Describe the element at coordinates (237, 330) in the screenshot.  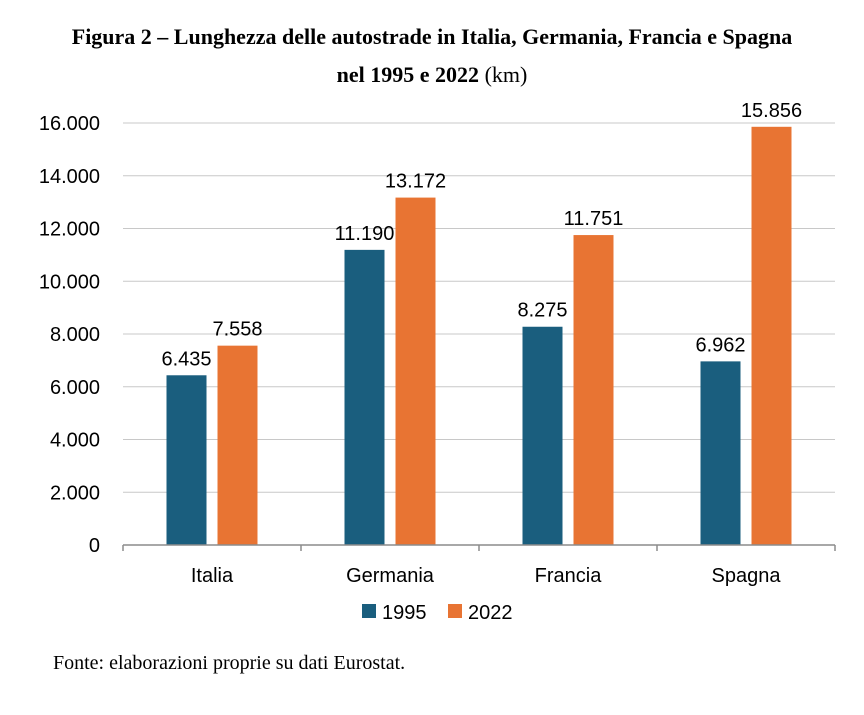
I see `bar-value-label: 7.558` at that location.